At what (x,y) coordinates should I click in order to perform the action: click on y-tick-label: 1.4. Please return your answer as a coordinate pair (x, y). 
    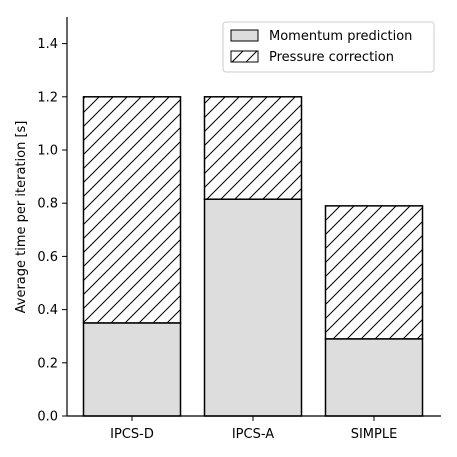
    Looking at the image, I should click on (47, 44).